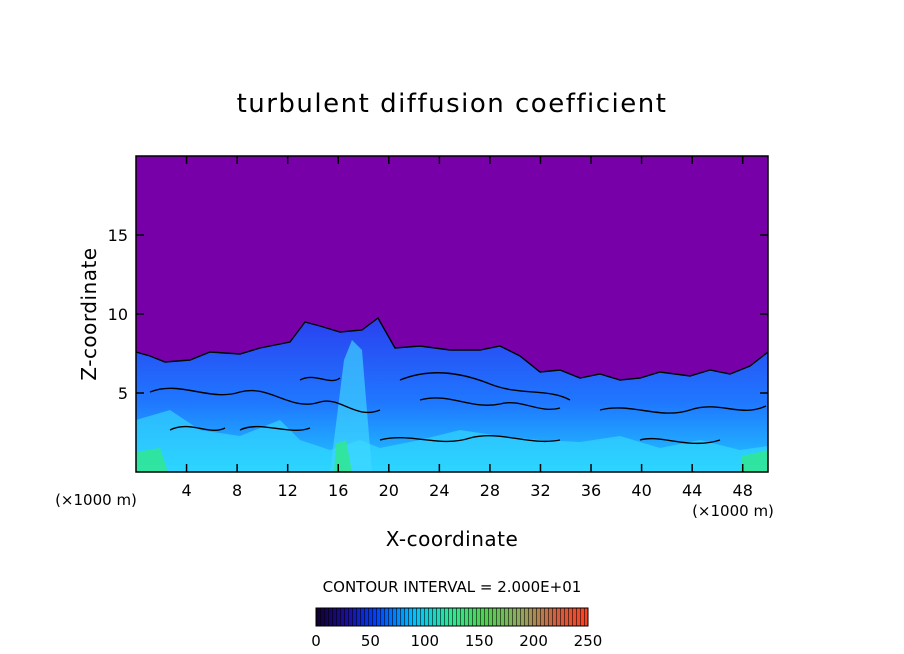 The width and height of the screenshot is (904, 654). I want to click on x-unit-label-right: (×1000 m), so click(733, 511).